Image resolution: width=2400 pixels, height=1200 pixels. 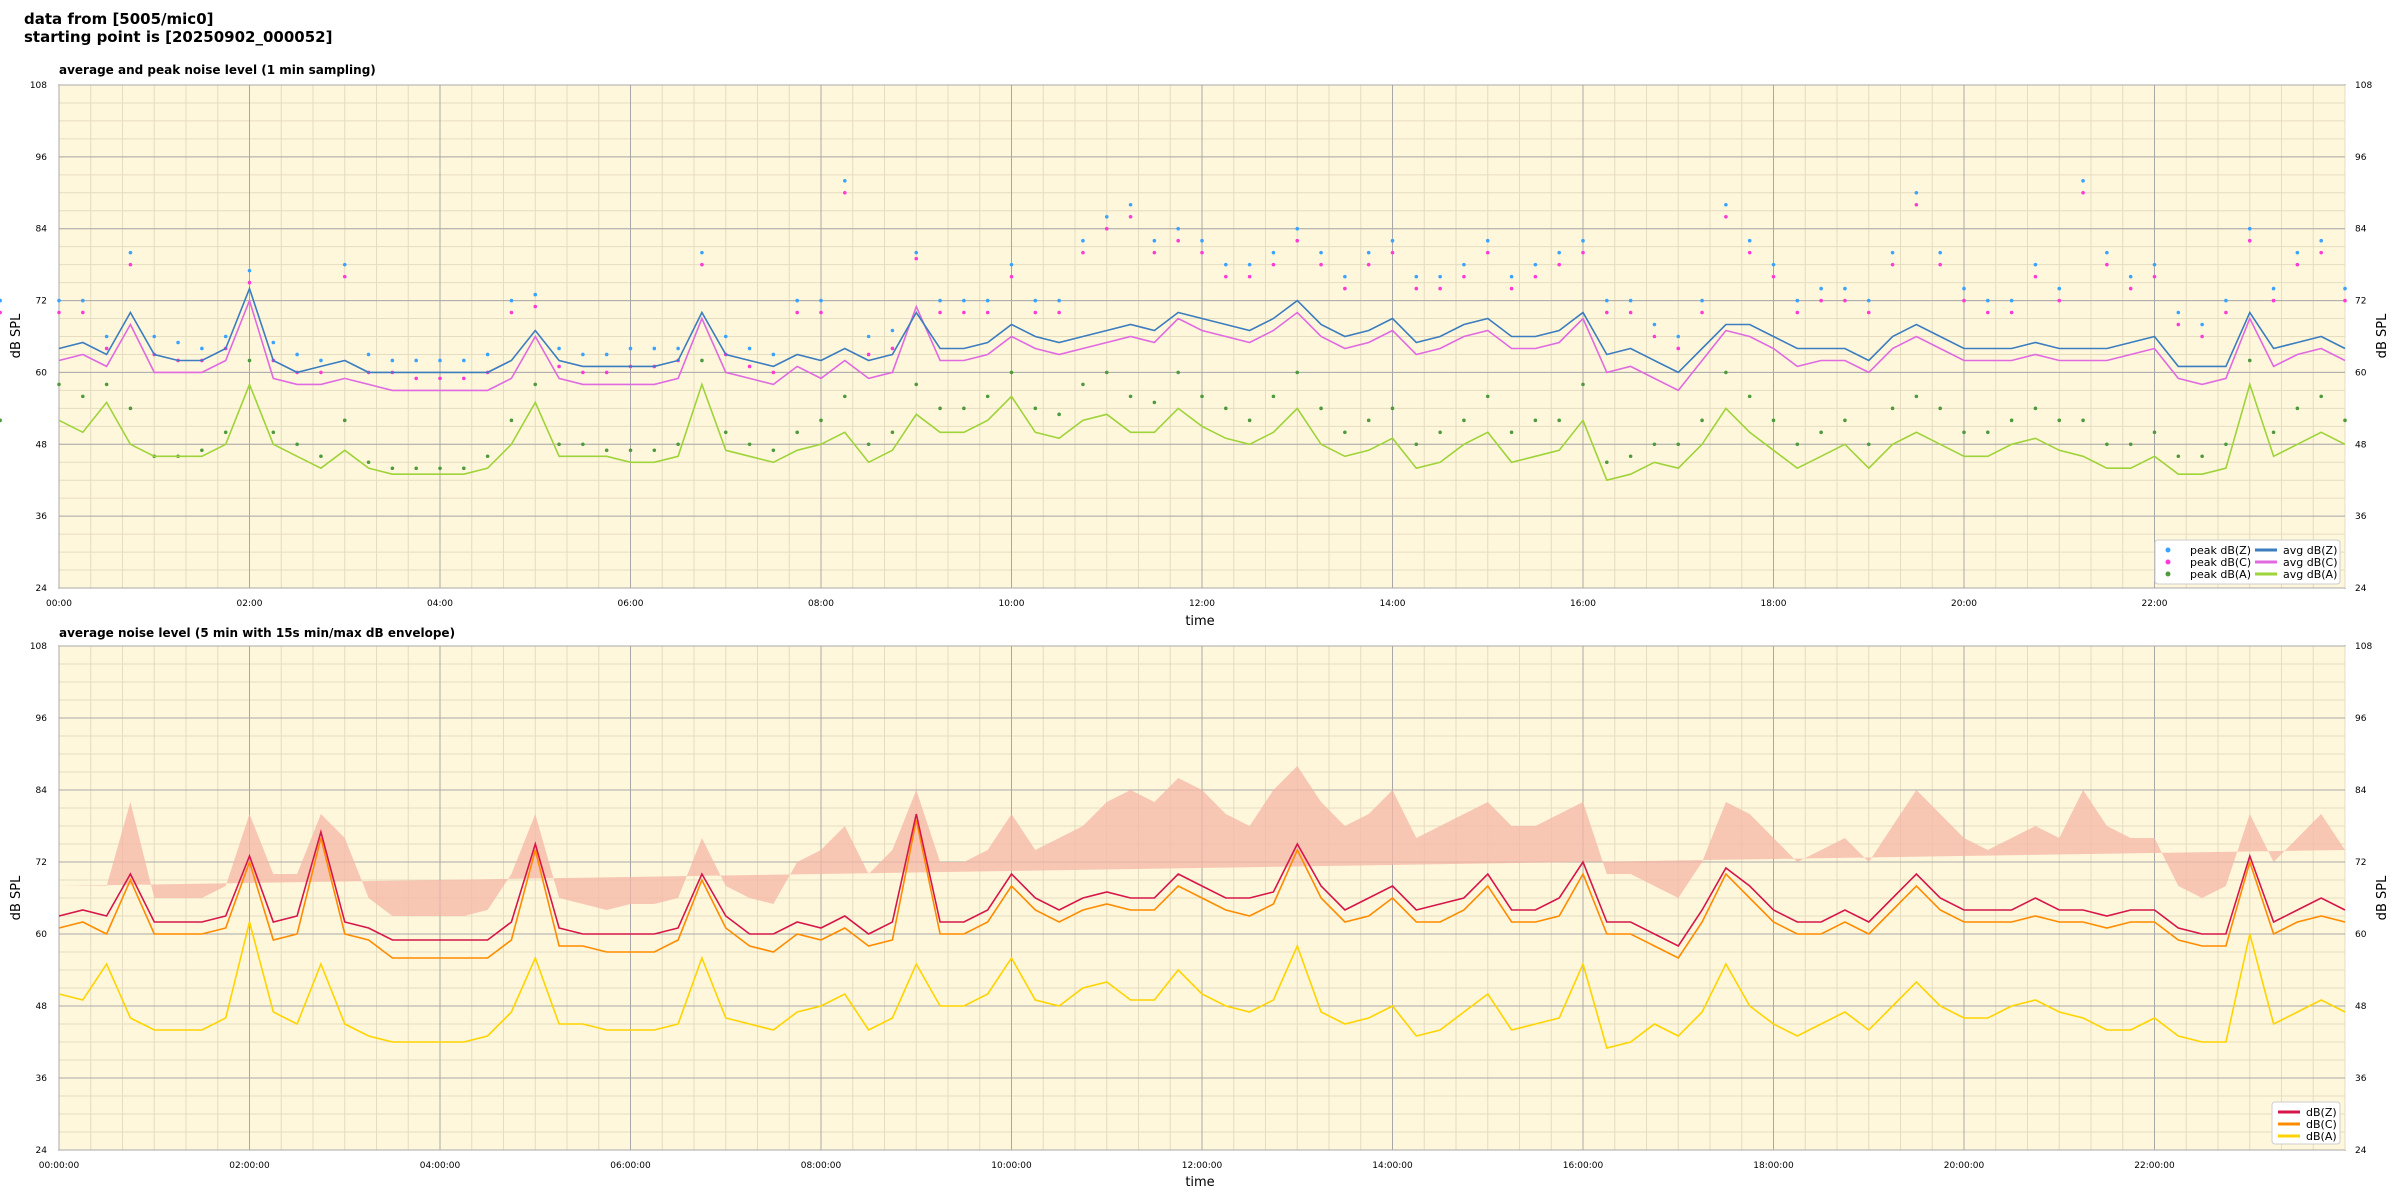 I want to click on series-line-avg-c, so click(x=1202, y=345).